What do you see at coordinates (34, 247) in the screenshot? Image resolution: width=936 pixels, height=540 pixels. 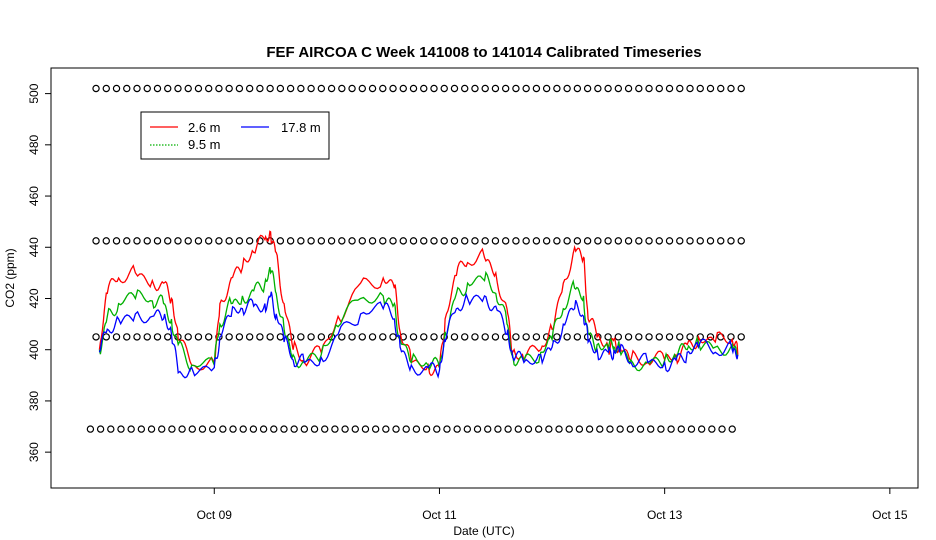 I see `y-tick-label: 440` at bounding box center [34, 247].